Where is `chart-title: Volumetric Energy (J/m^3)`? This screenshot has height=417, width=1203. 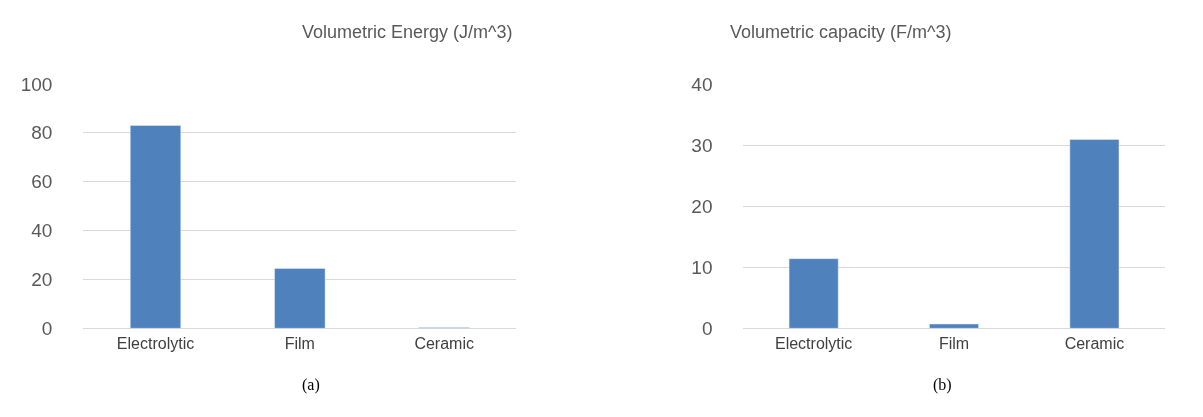
chart-title: Volumetric Energy (J/m^3) is located at coordinates (407, 32).